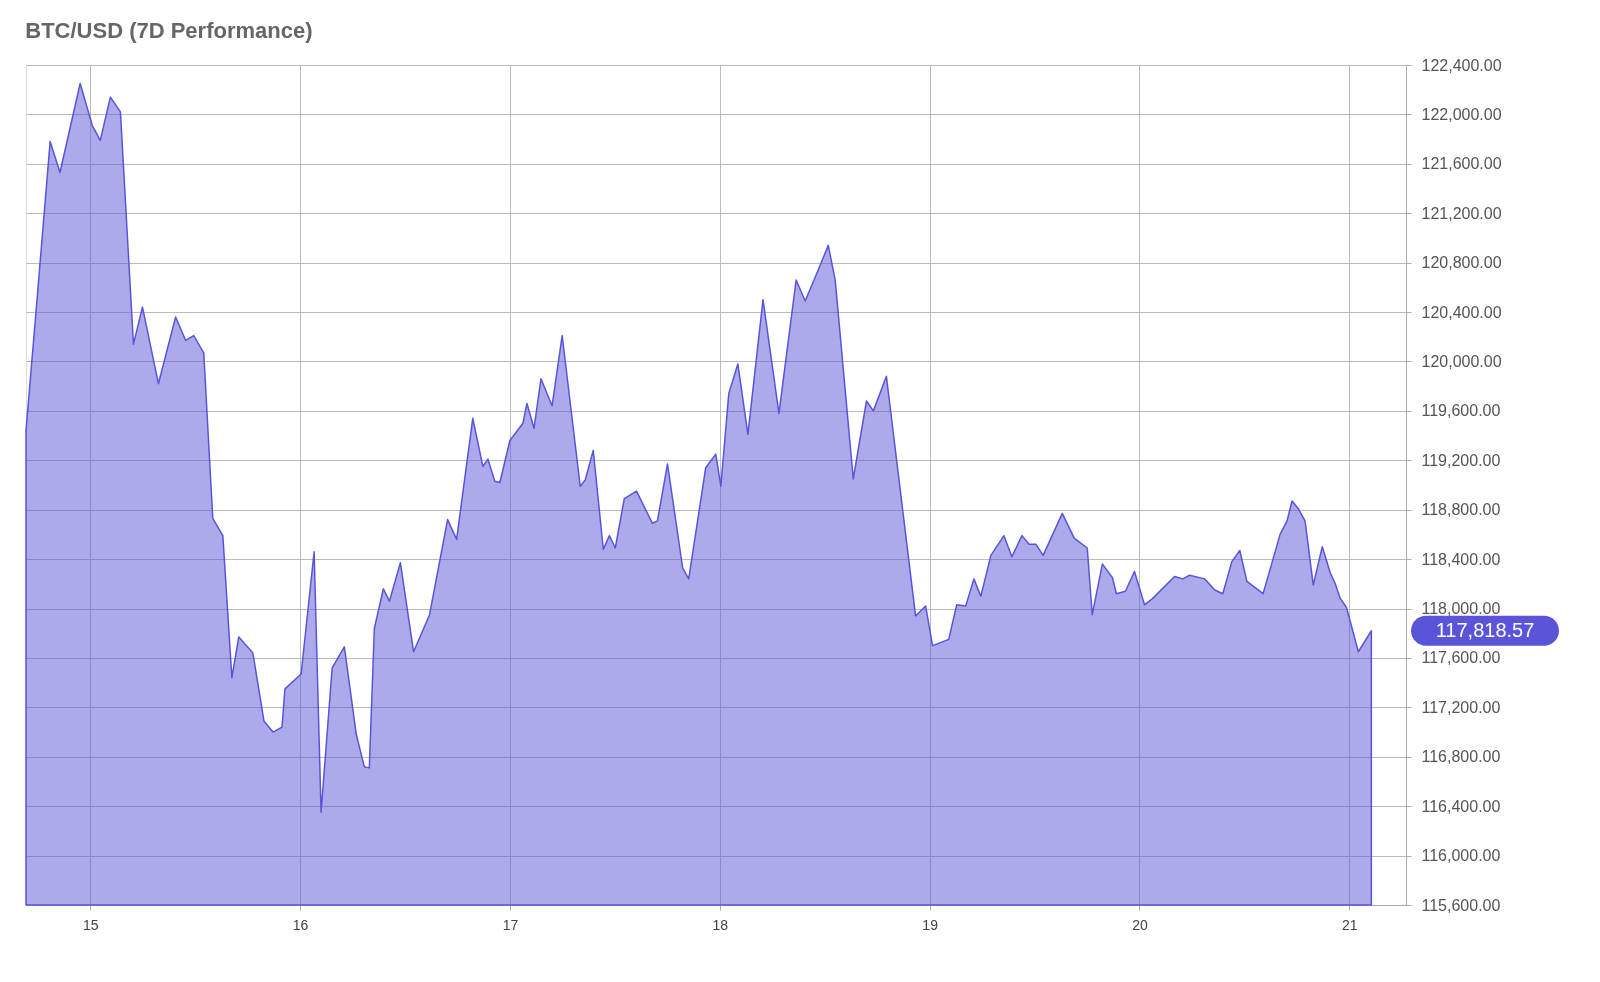 The width and height of the screenshot is (1600, 982). I want to click on y-tick-label: 119,600.00, so click(1461, 411).